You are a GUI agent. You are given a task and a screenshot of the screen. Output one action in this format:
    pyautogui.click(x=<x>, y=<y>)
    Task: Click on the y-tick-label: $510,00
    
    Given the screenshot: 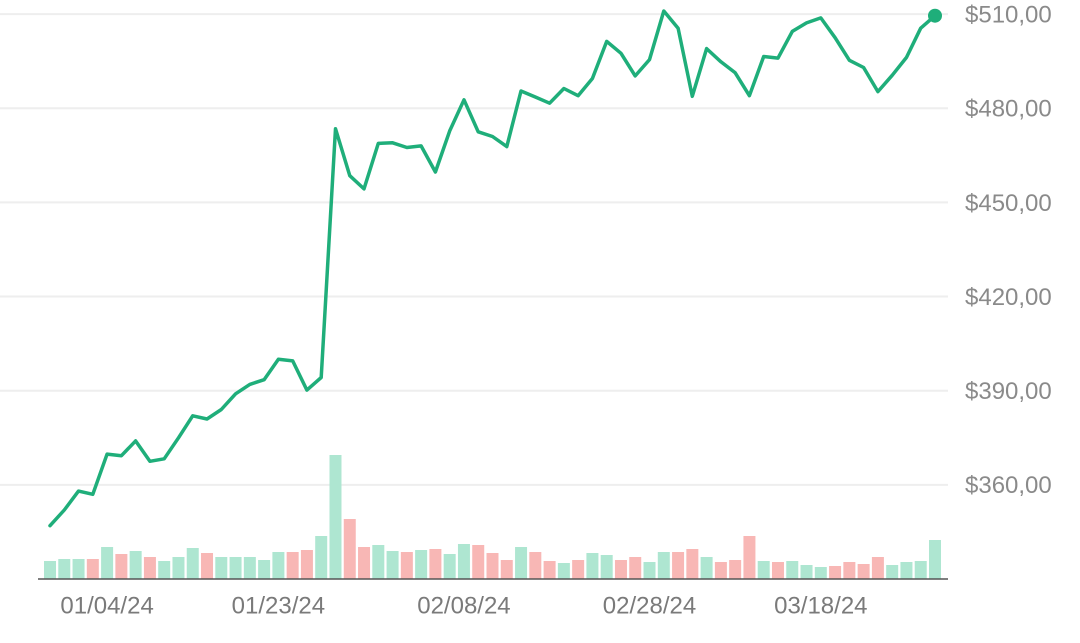 What is the action you would take?
    pyautogui.click(x=1008, y=14)
    